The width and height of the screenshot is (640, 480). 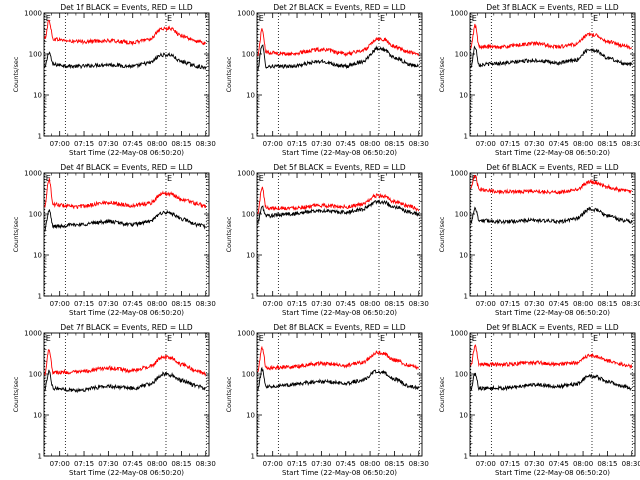 I want to click on panel-title: Det 6f BLACK = Events, RED = LLD, so click(x=552, y=167).